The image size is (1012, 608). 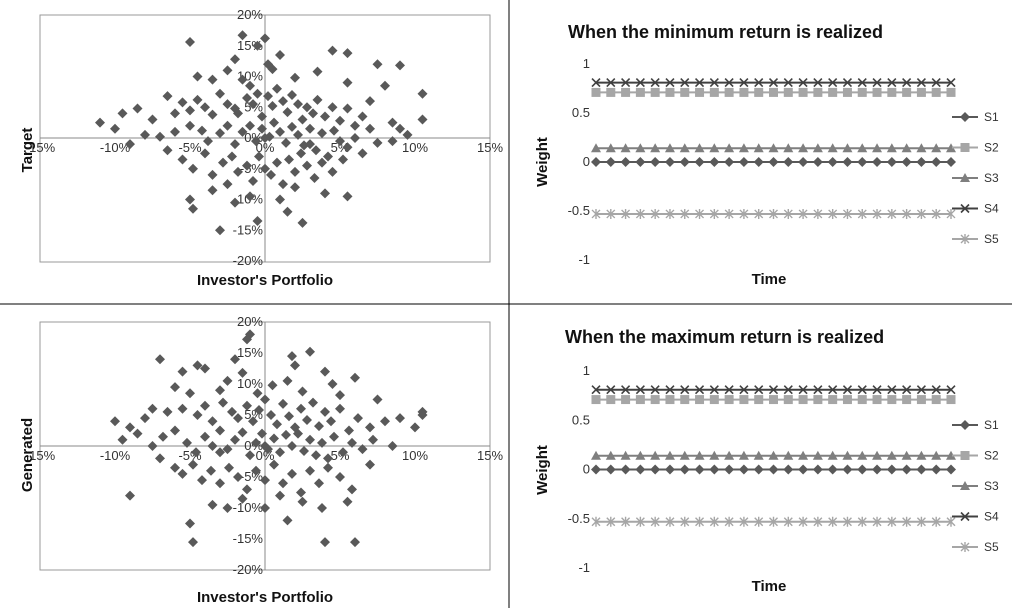 I want to click on y-tick-label: -20%, so click(x=248, y=569).